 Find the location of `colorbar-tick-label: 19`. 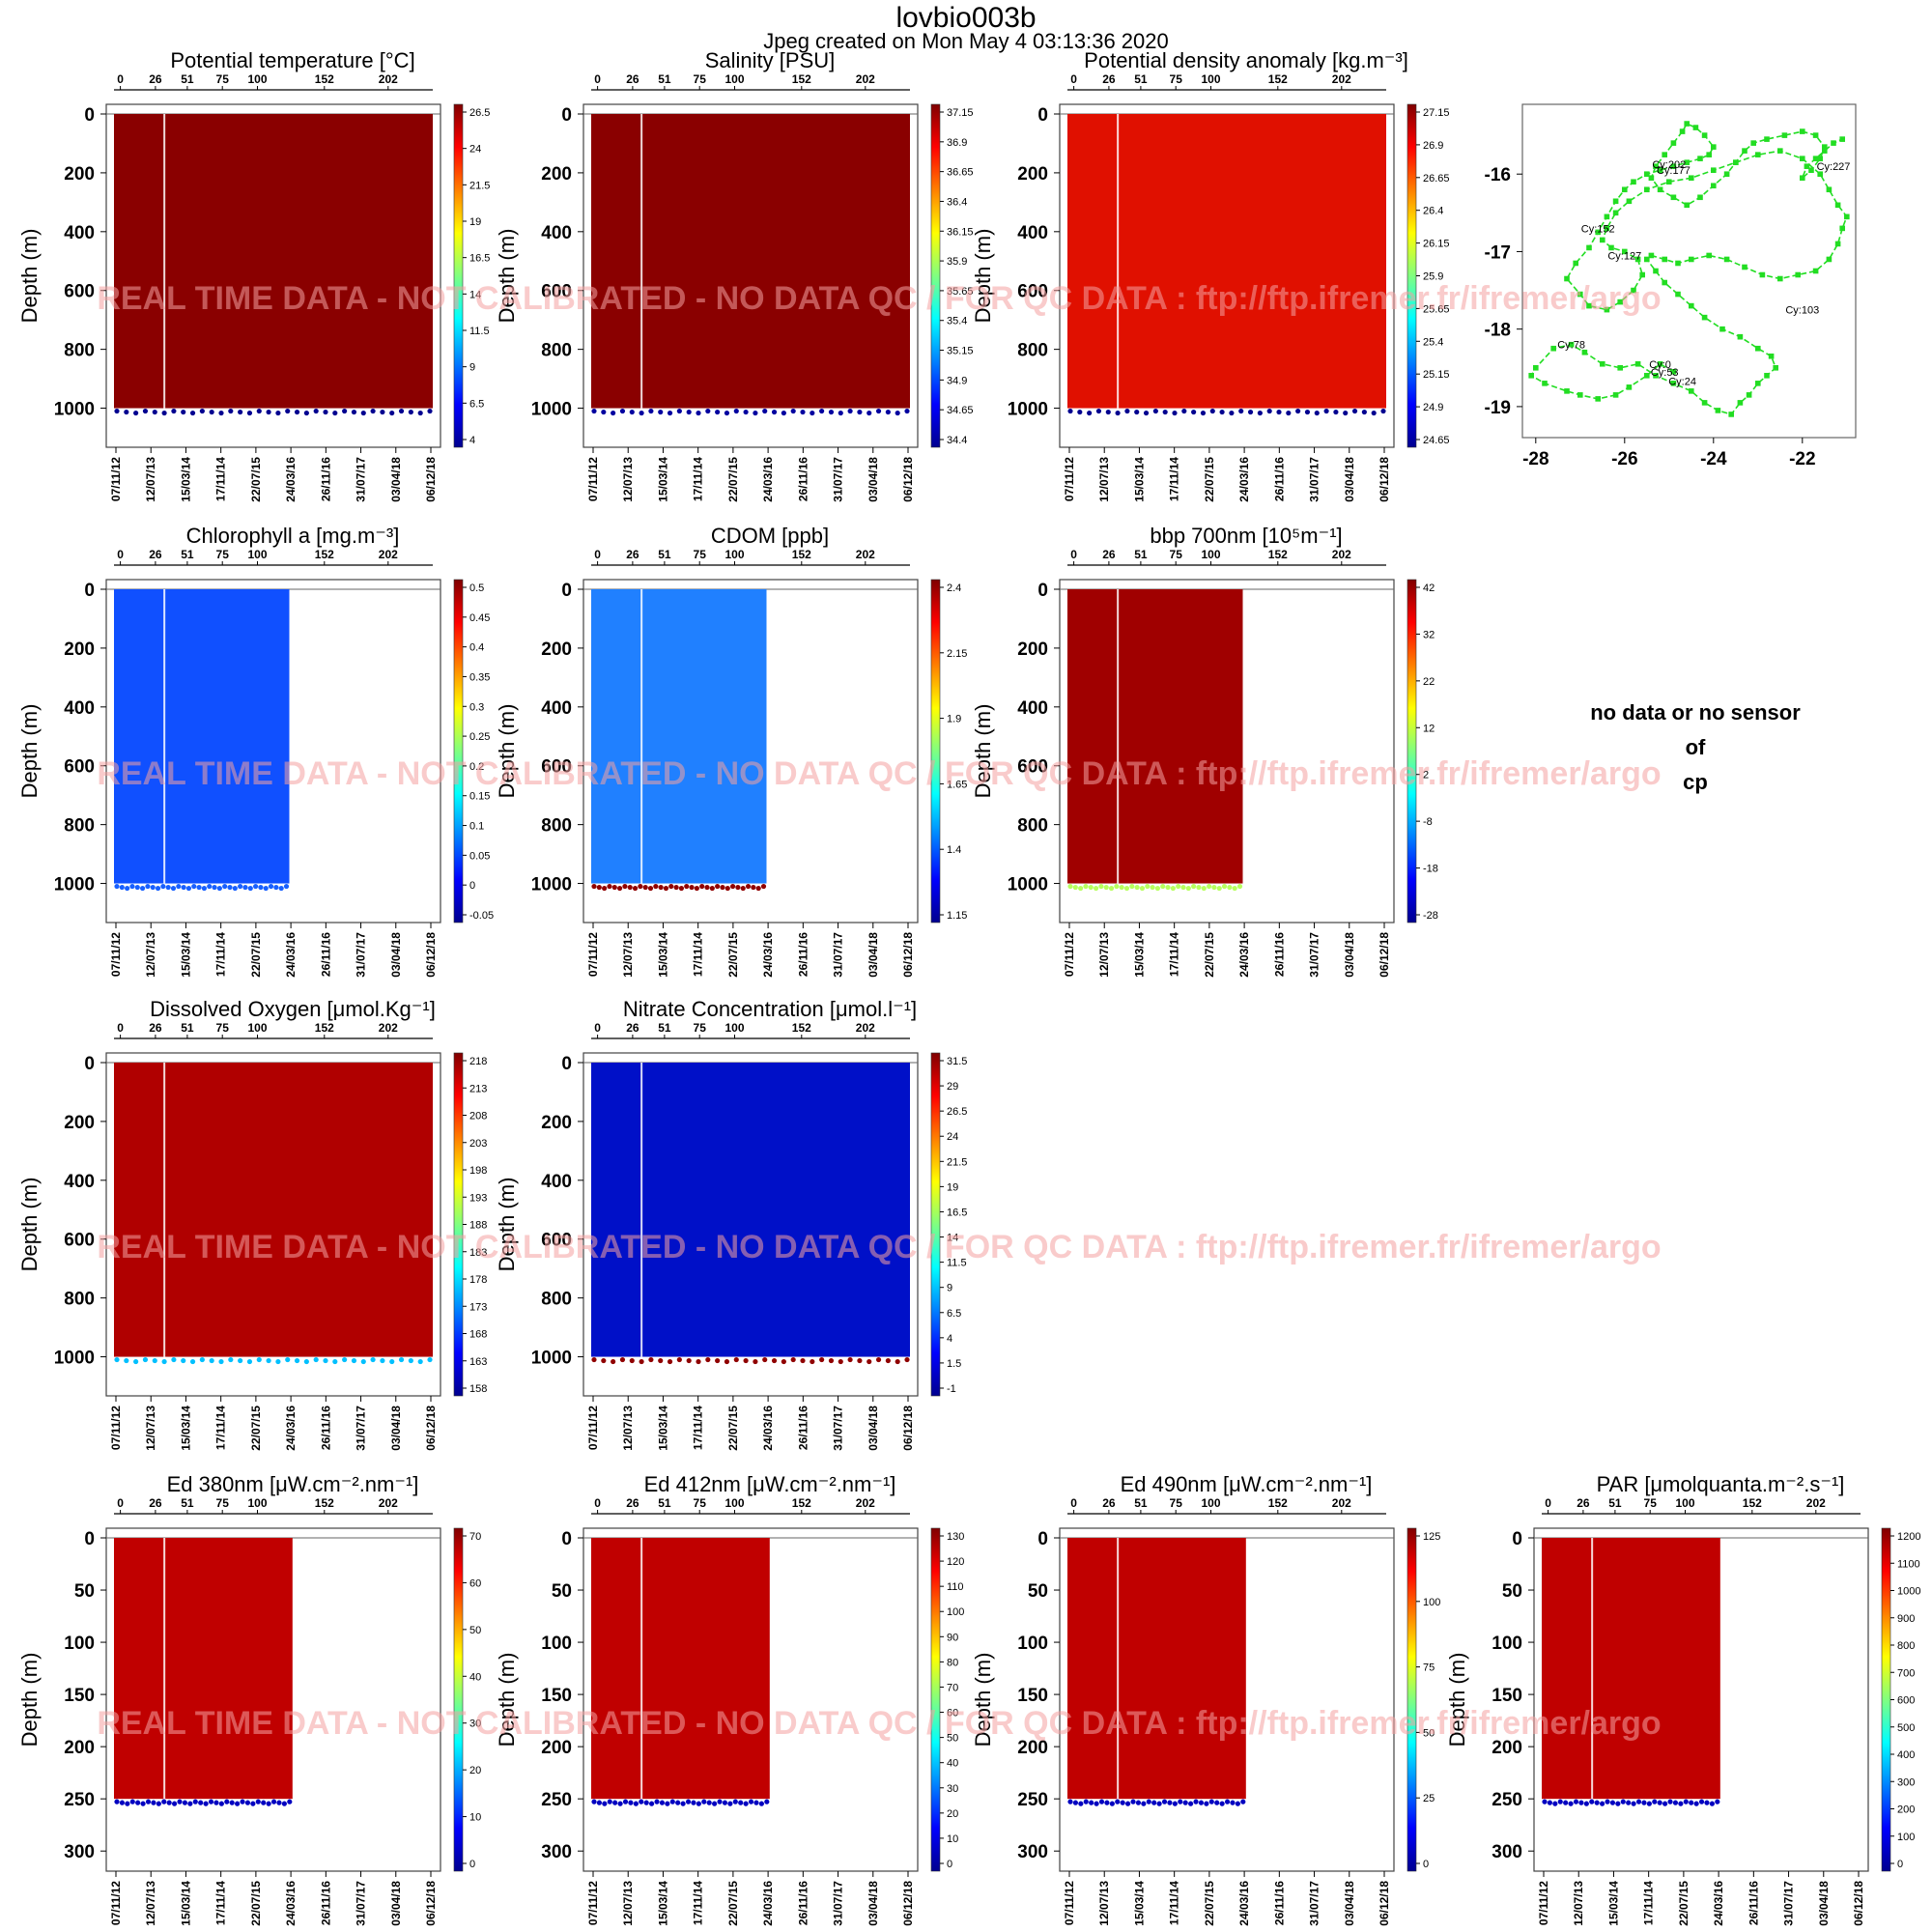

colorbar-tick-label: 19 is located at coordinates (952, 1187).